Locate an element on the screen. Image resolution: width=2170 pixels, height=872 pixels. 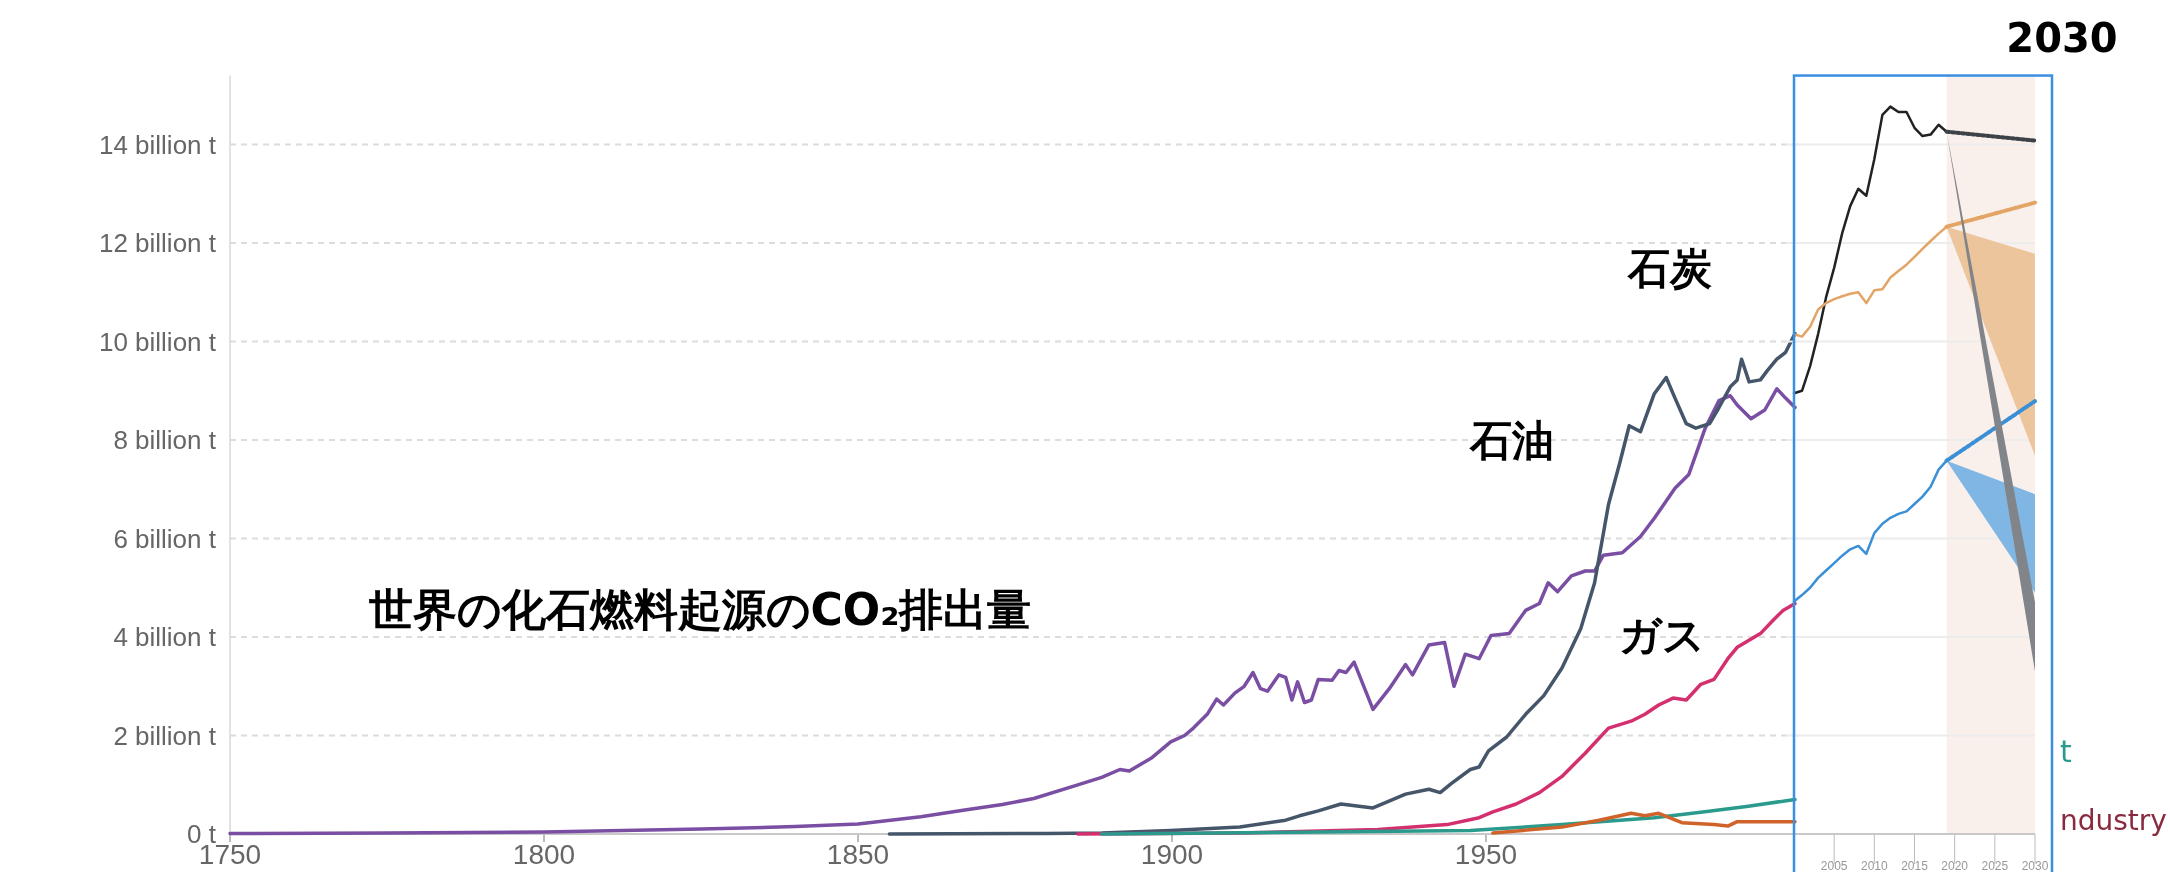
x-tick-label: 1950 is located at coordinates (1486, 854).